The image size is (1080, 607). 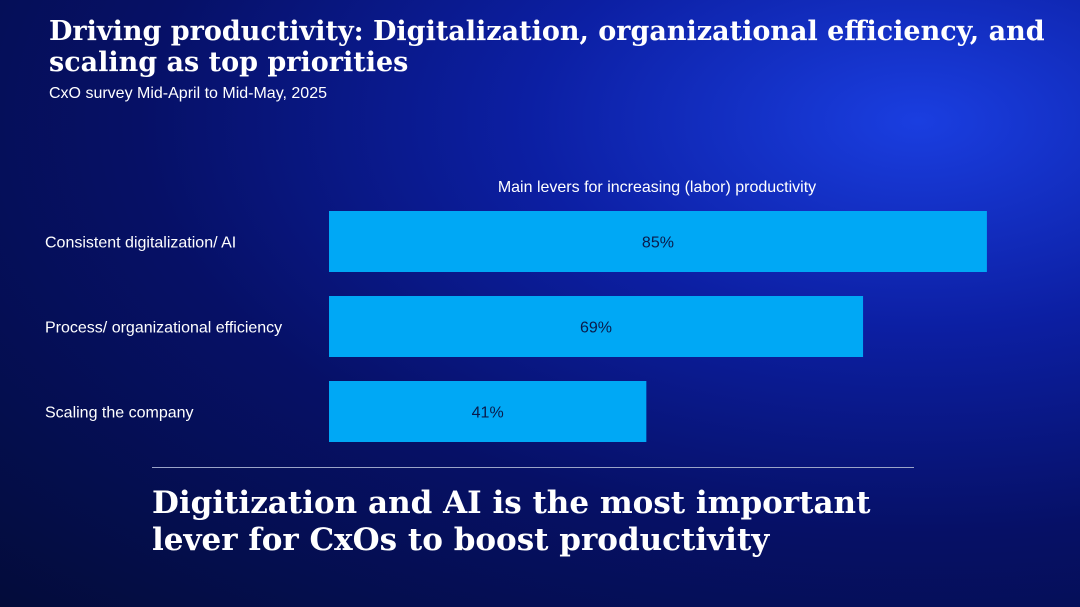 I want to click on bar-value-label: 85%, so click(x=658, y=243).